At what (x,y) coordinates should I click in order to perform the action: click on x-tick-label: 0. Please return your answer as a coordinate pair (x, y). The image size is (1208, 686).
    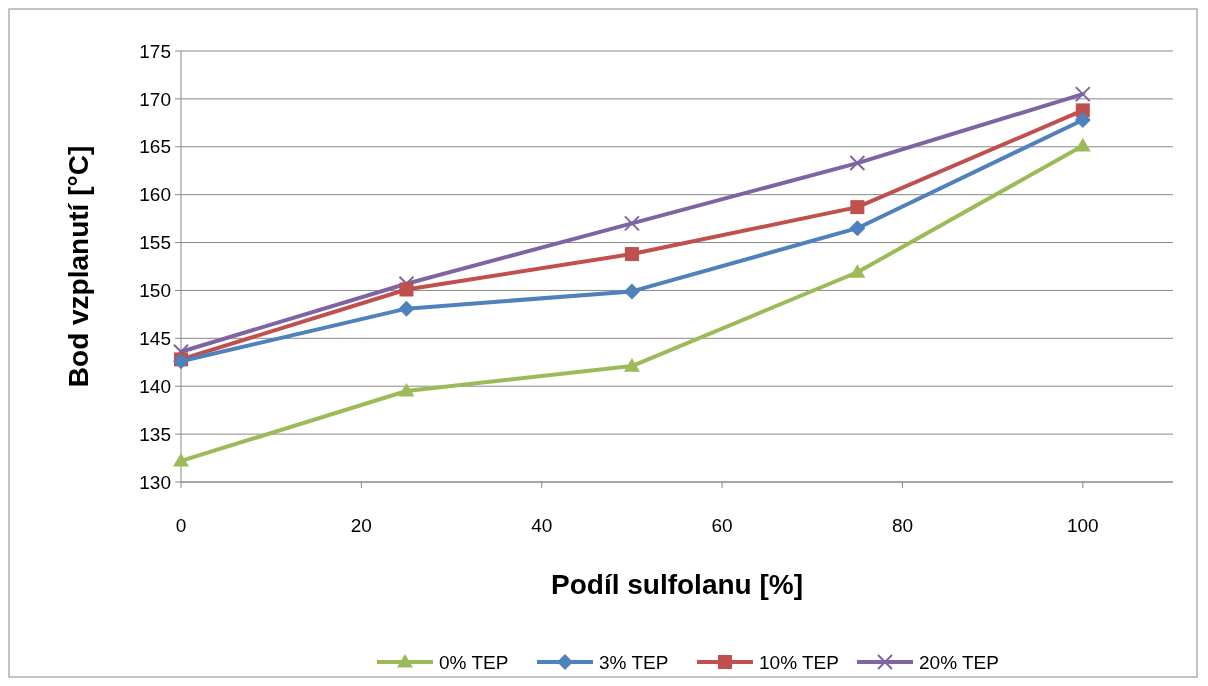
    Looking at the image, I should click on (181, 525).